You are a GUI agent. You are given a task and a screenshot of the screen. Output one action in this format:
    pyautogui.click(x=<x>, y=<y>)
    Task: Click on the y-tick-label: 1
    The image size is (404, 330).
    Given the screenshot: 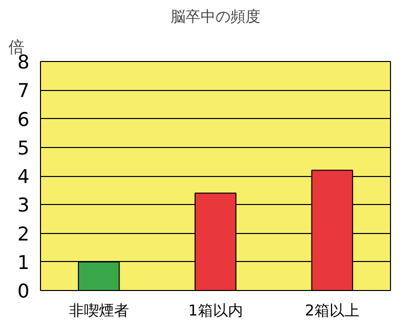 What is the action you would take?
    pyautogui.click(x=23, y=263)
    